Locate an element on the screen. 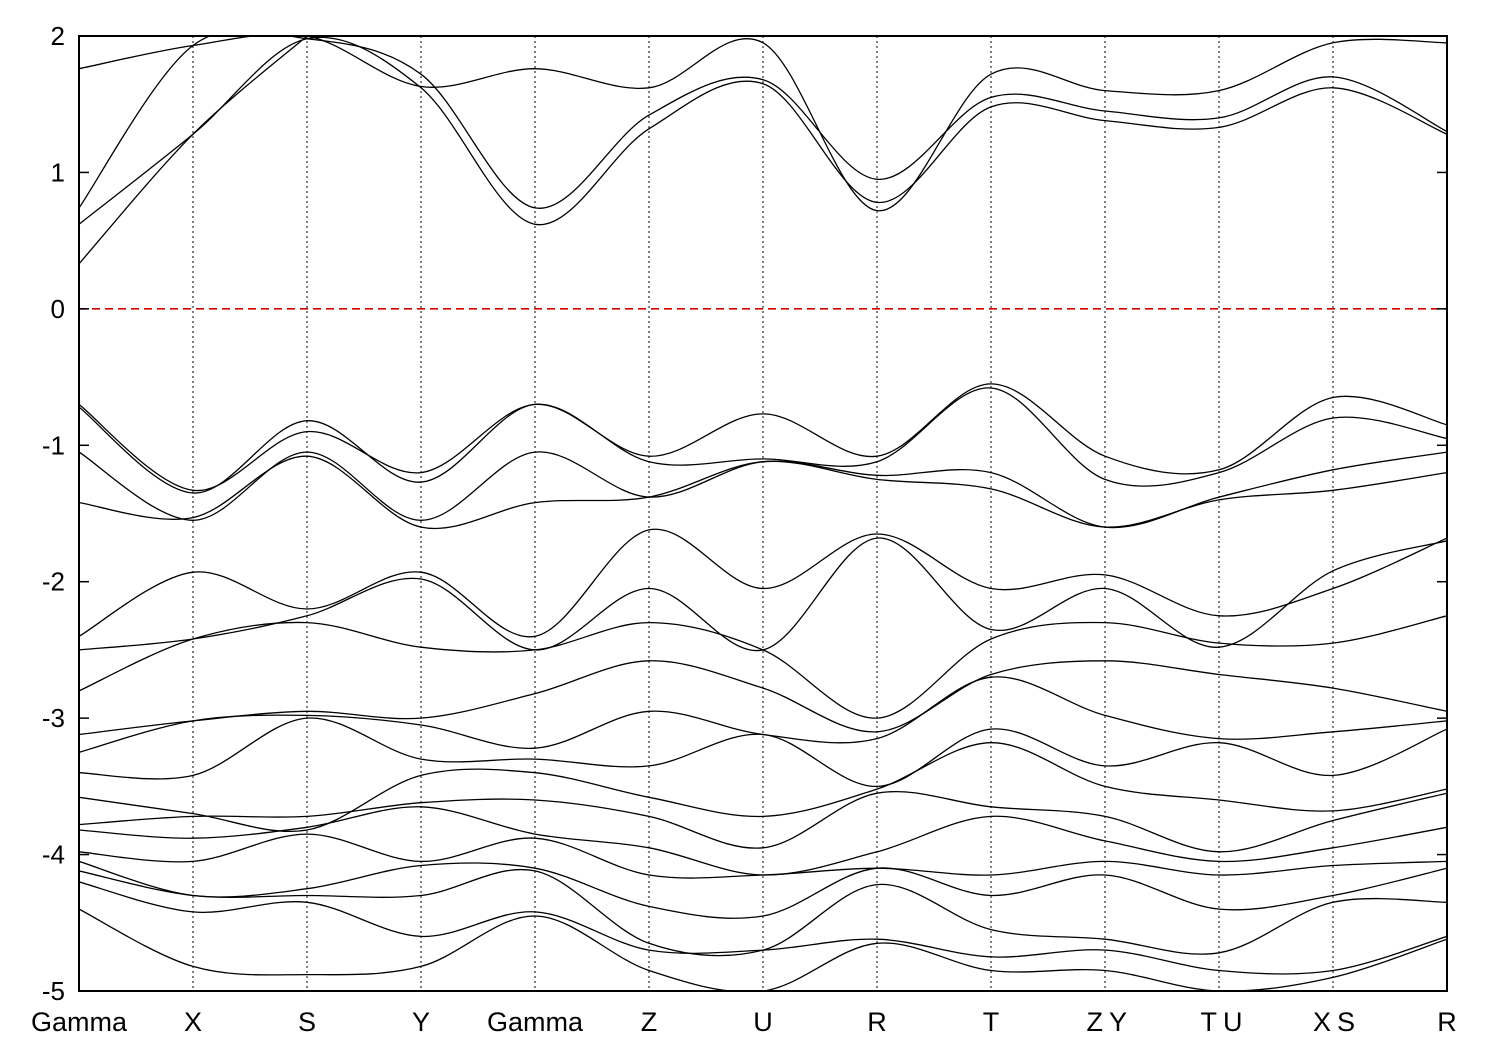 This screenshot has width=1500, height=1050. kpoint-labels: Gamma X S Y Gamma Z U R T Z Y T U X S R is located at coordinates (744, 1022).